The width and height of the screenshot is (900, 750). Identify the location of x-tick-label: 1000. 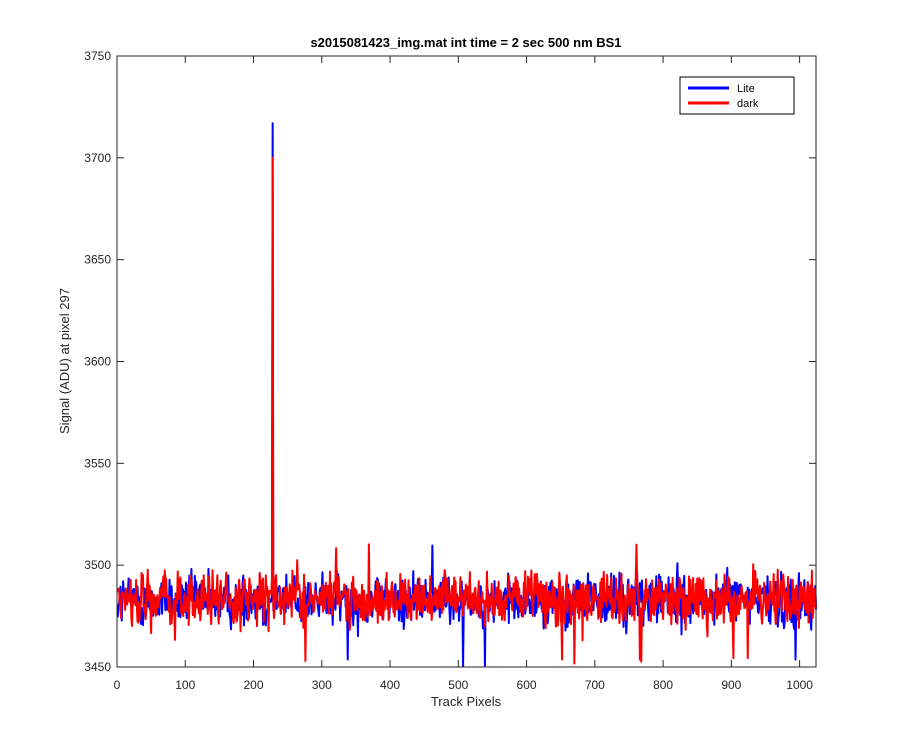
(799, 685).